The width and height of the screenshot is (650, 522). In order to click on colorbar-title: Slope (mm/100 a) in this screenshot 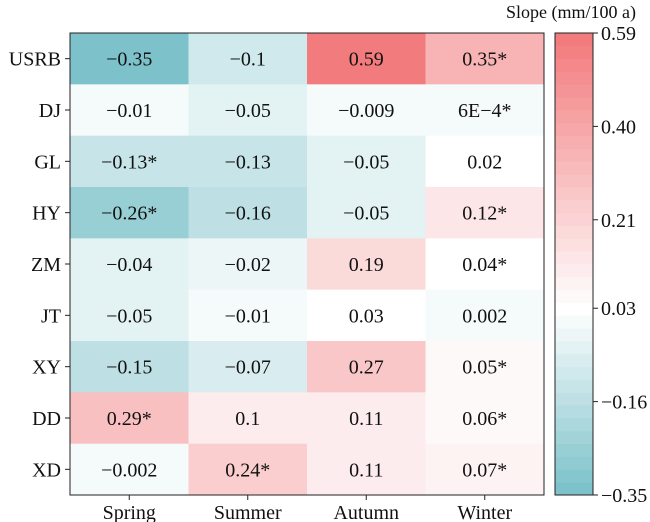, I will do `click(571, 12)`.